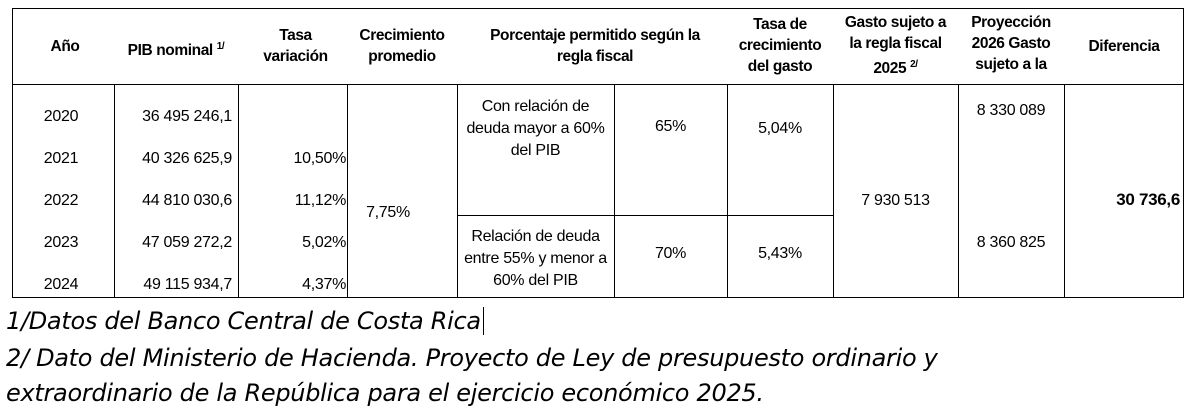  Describe the element at coordinates (61, 158) in the screenshot. I see `year-cell: 2021` at that location.